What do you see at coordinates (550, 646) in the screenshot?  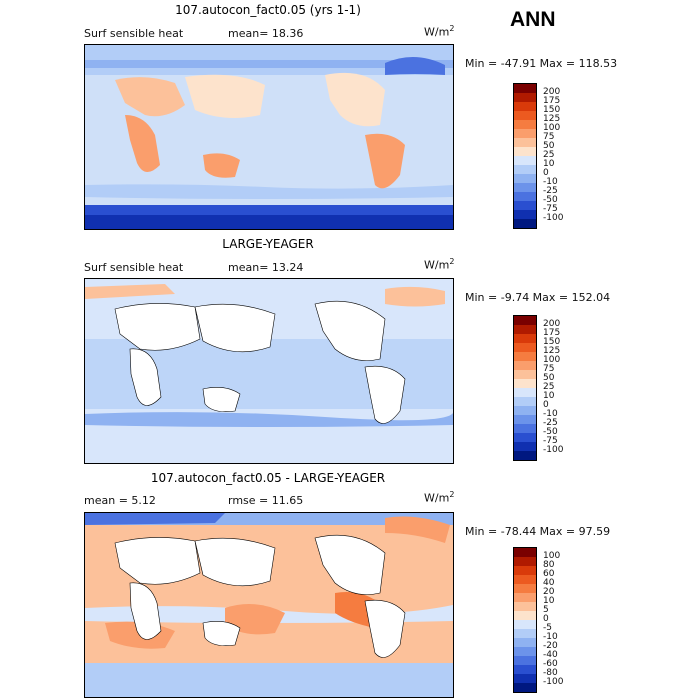 I see `colorbar-tick: -20` at bounding box center [550, 646].